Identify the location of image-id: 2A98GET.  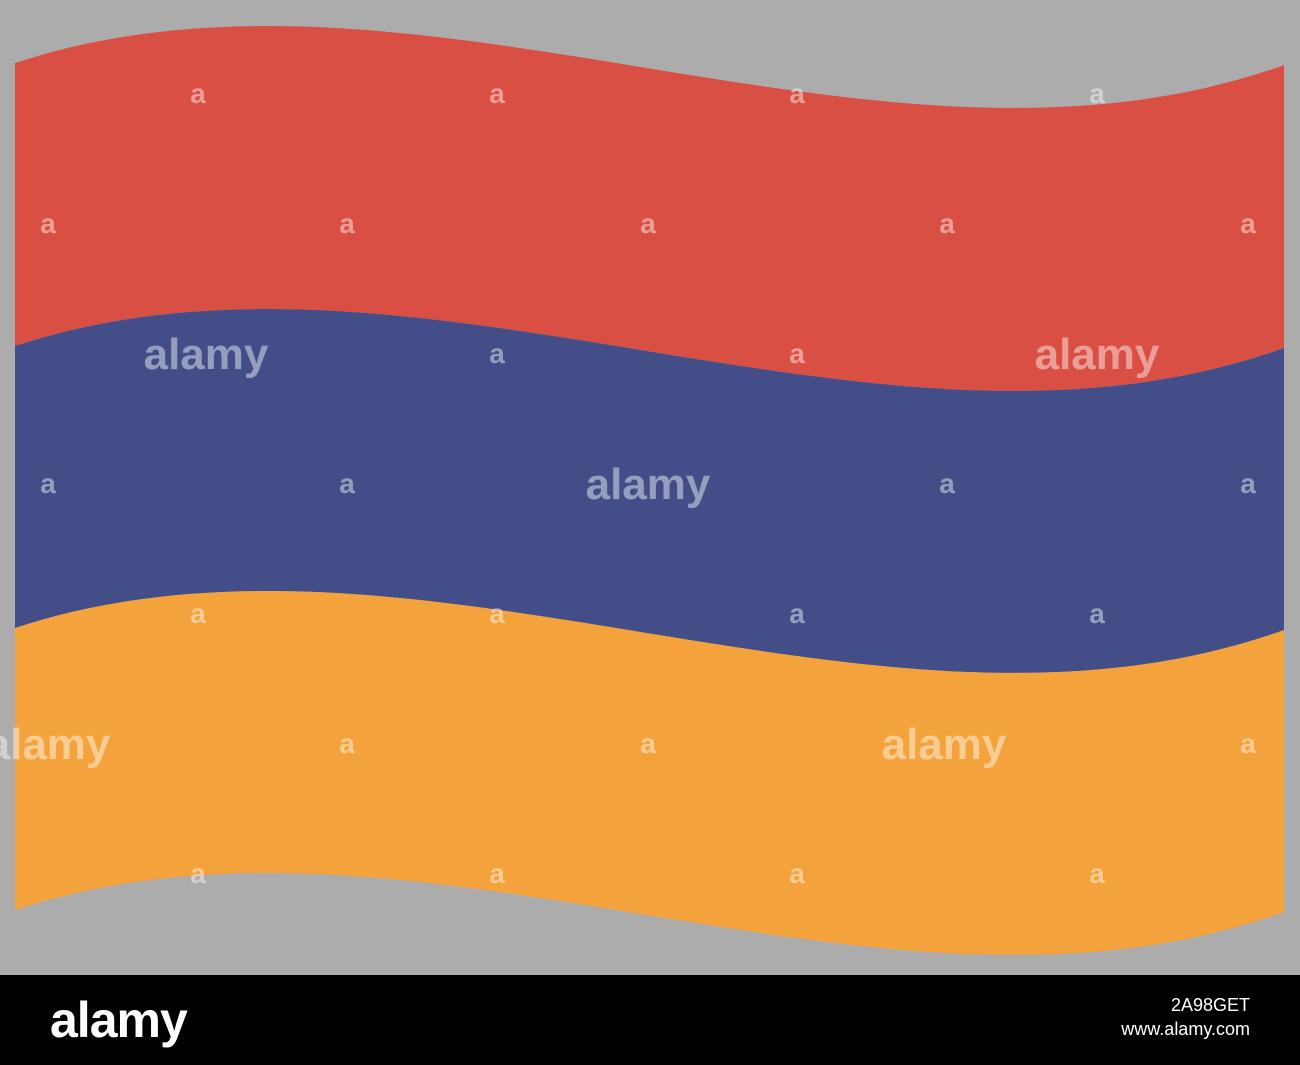
(1210, 1005).